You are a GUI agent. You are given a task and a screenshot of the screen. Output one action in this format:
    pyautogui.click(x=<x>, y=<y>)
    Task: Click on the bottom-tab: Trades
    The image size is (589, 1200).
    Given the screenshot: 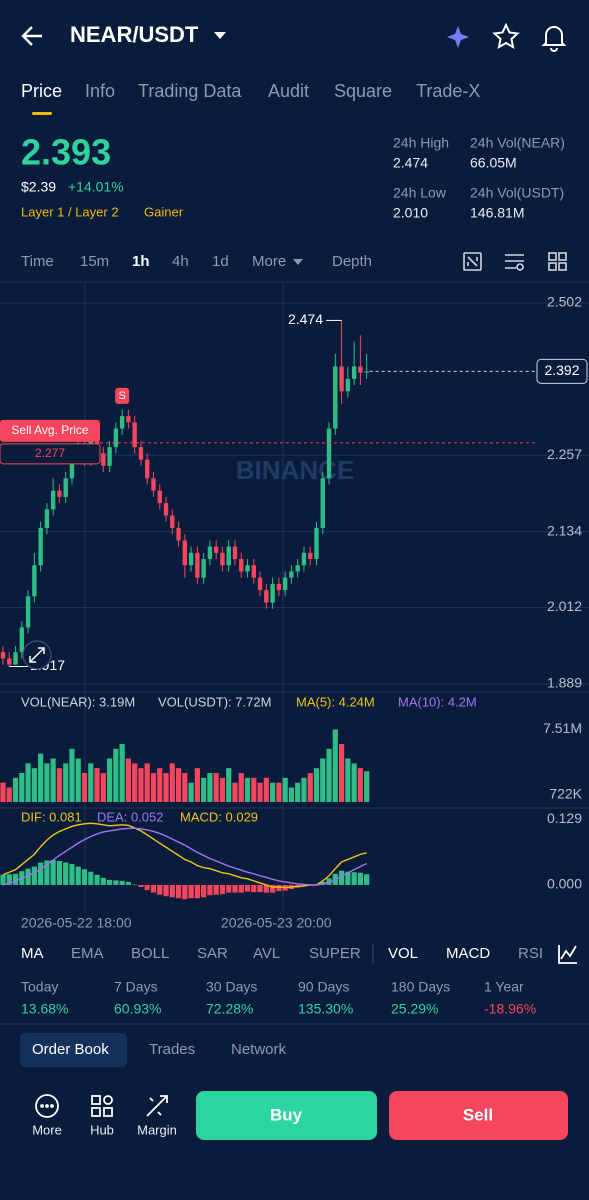 What is the action you would take?
    pyautogui.click(x=172, y=1049)
    